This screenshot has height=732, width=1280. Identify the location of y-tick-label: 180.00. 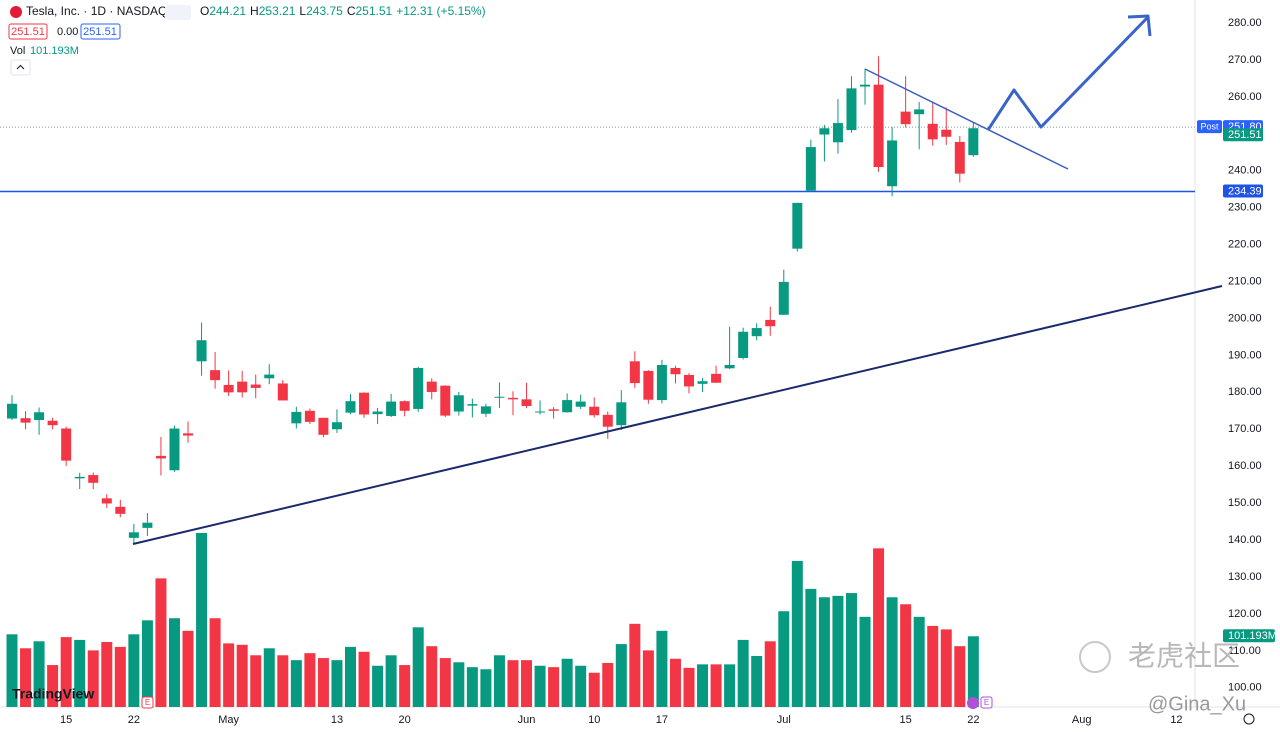
(1245, 392).